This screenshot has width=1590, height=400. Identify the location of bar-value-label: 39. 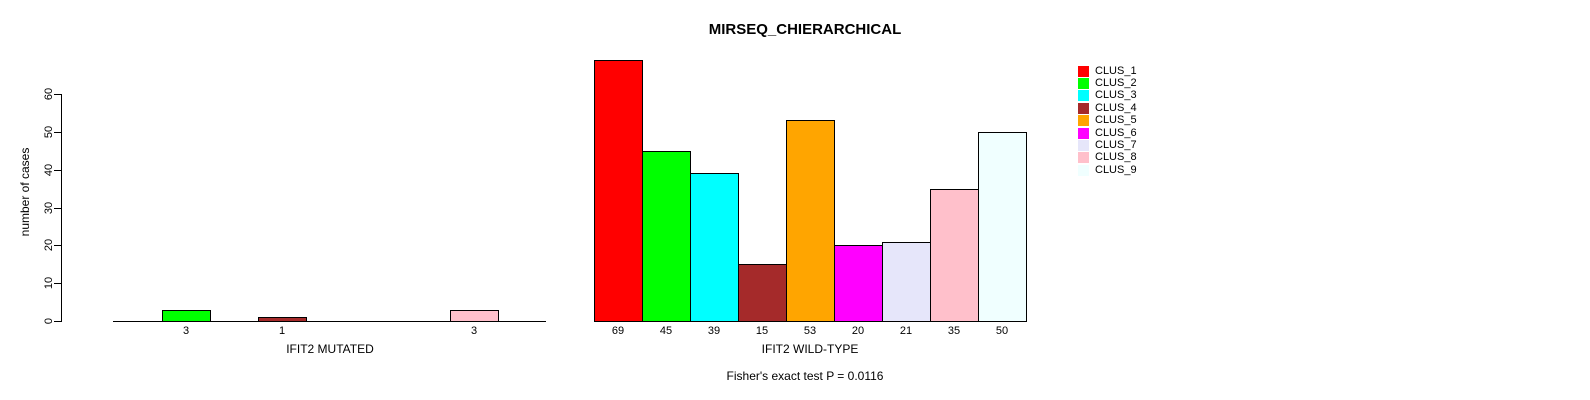
(714, 331).